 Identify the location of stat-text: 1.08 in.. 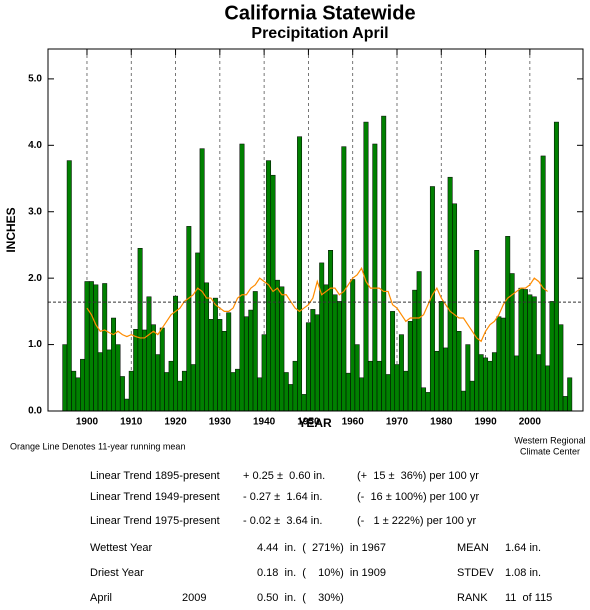
(523, 573).